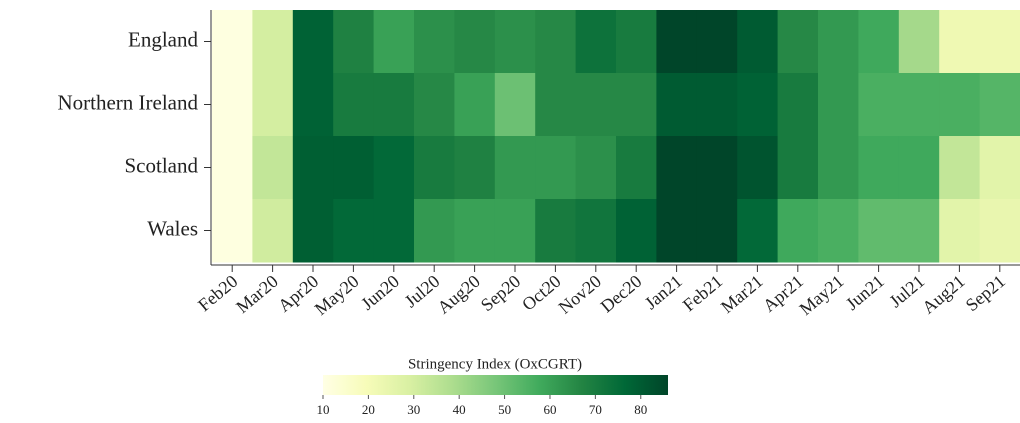 The width and height of the screenshot is (1020, 423). Describe the element at coordinates (985, 293) in the screenshot. I see `x-tick-label: Sep21` at that location.